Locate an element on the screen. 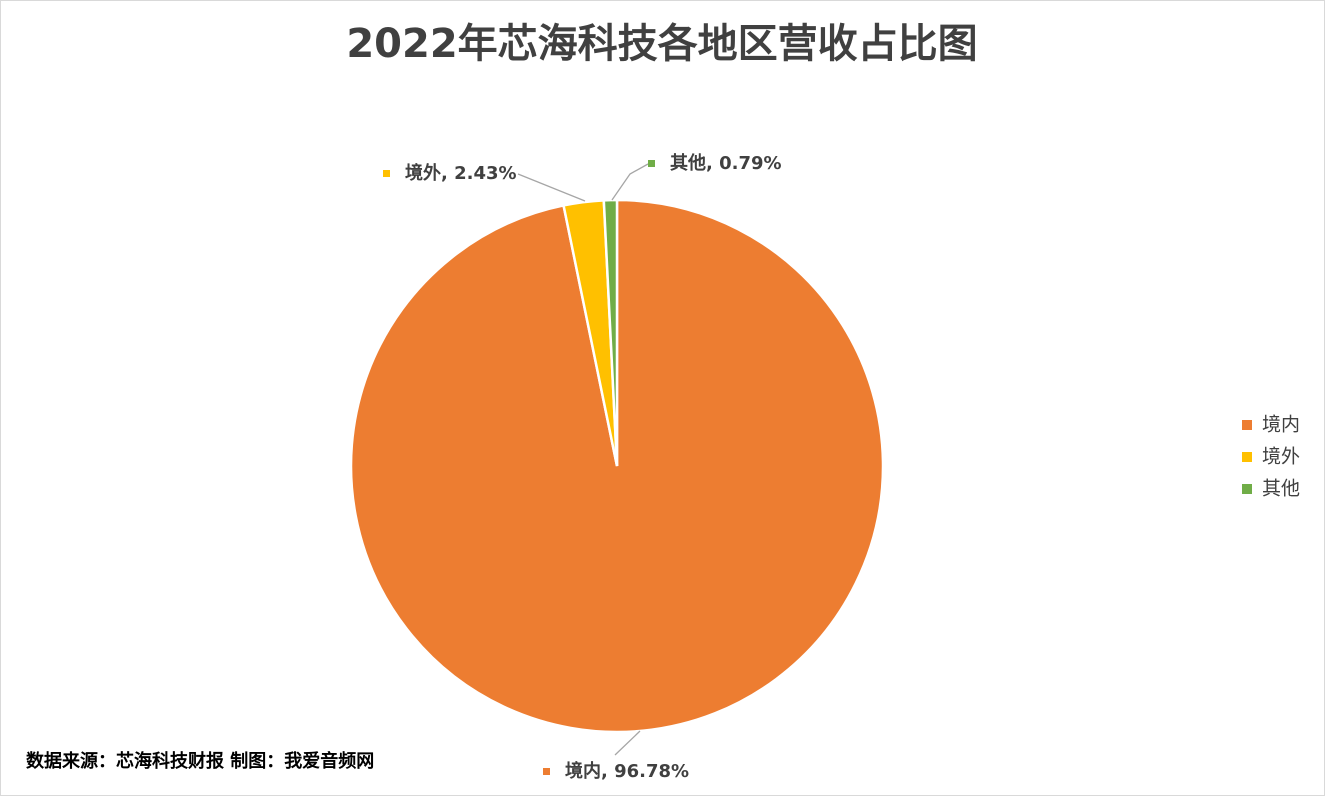 Image resolution: width=1325 pixels, height=796 pixels. pie-slice is located at coordinates (610, 332).